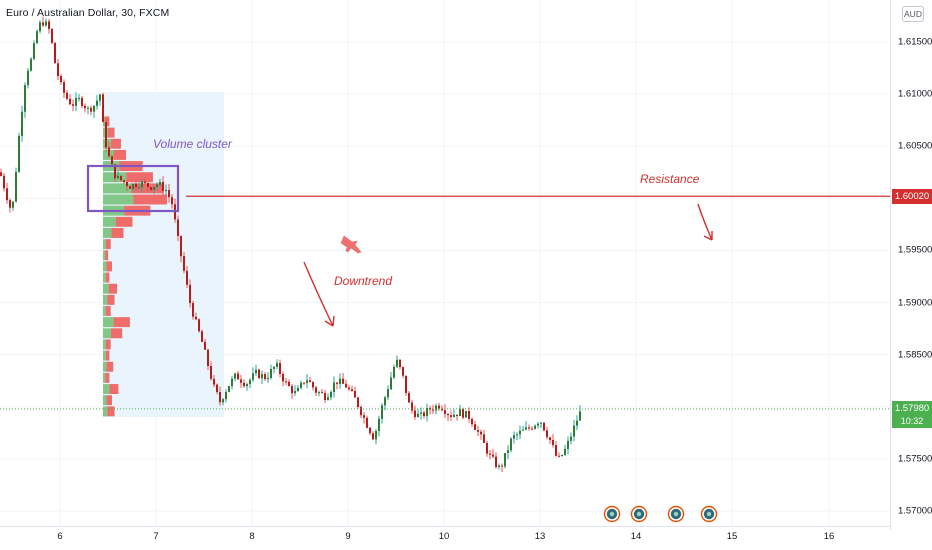  What do you see at coordinates (915, 94) in the screenshot?
I see `price-tick-label: 1.61000` at bounding box center [915, 94].